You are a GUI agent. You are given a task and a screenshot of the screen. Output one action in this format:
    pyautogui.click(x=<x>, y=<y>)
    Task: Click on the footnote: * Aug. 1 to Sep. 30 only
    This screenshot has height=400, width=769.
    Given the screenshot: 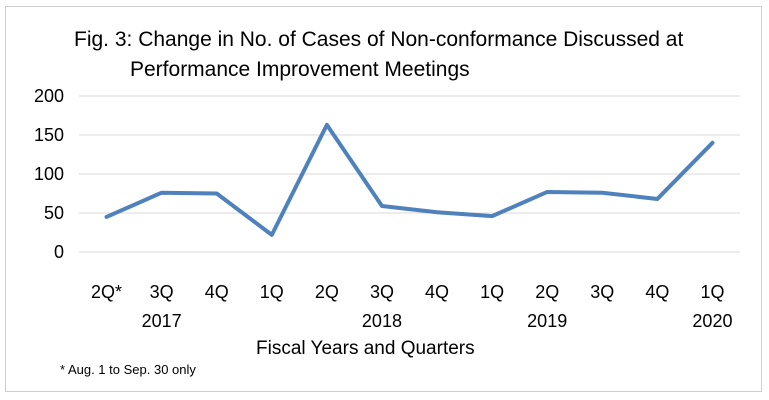 What is the action you would take?
    pyautogui.click(x=128, y=369)
    